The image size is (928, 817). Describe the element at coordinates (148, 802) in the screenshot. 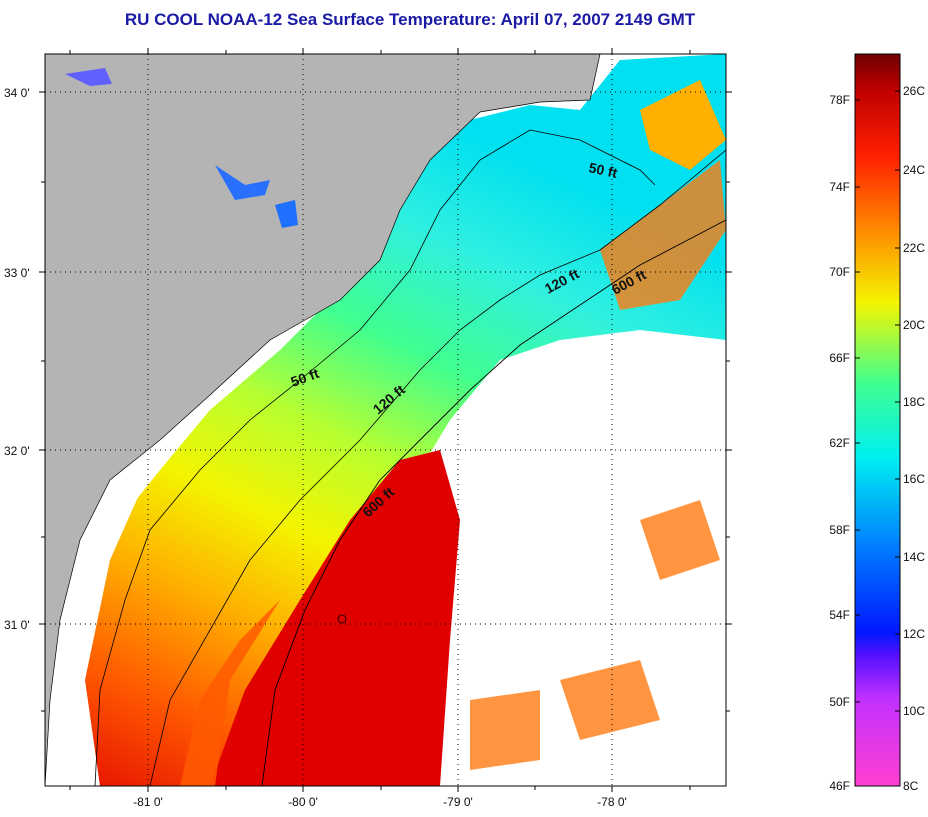

I see `lon-label-81: -81 0'` at that location.